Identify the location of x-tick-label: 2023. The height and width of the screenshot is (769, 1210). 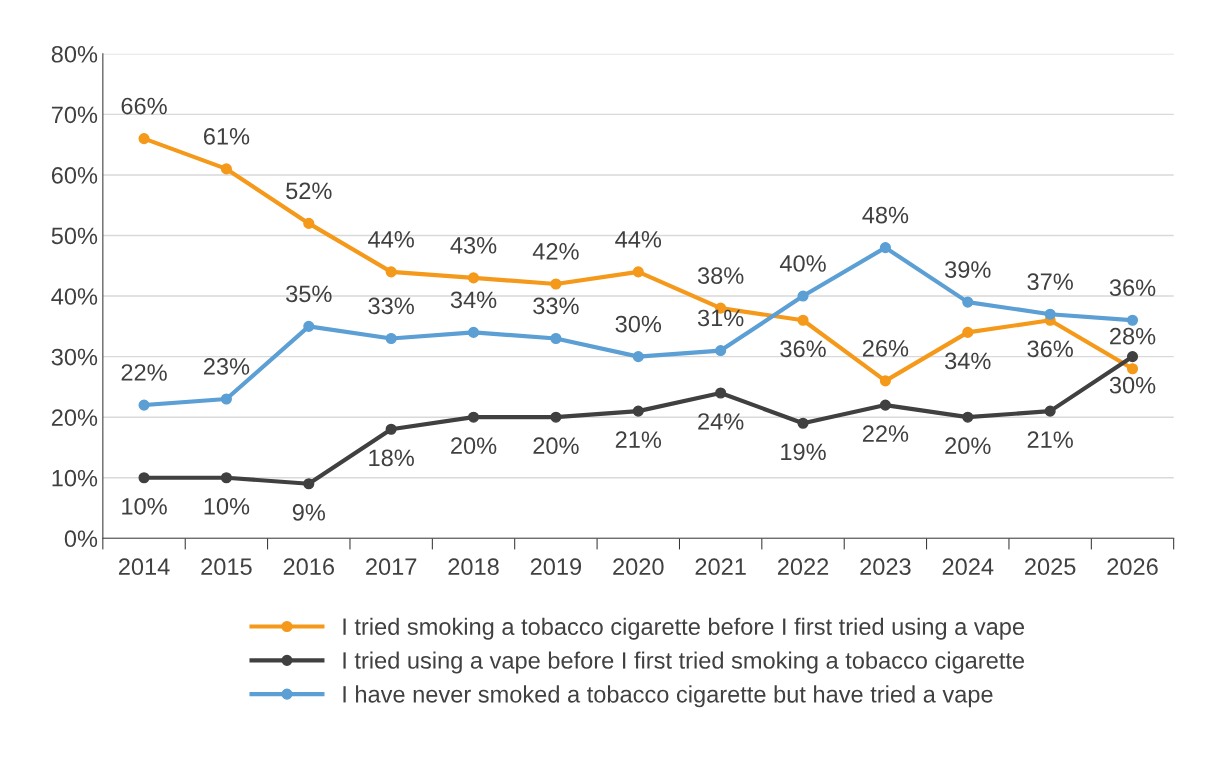
(885, 567).